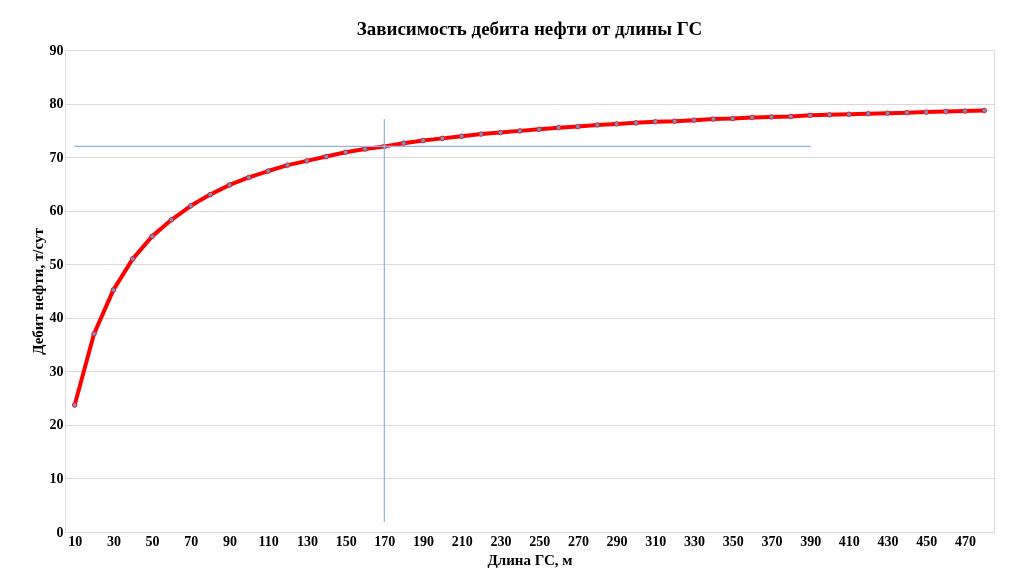 Image resolution: width=1009 pixels, height=582 pixels. Describe the element at coordinates (927, 541) in the screenshot. I see `x-tick-label: 450` at that location.